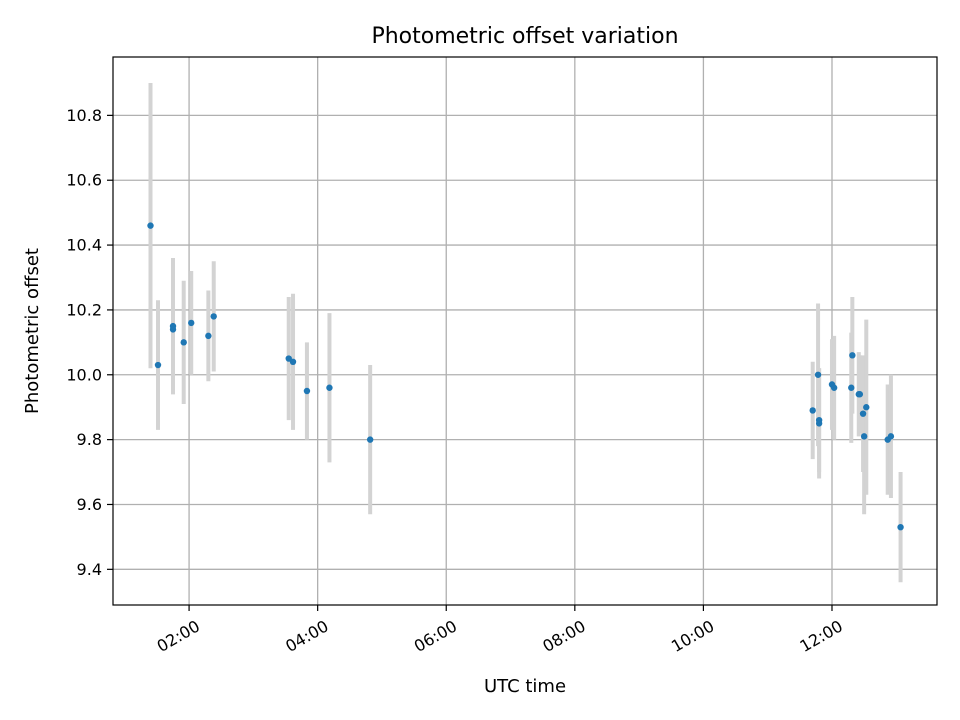 The width and height of the screenshot is (960, 720). I want to click on x-tick-label: 02:00, so click(178, 636).